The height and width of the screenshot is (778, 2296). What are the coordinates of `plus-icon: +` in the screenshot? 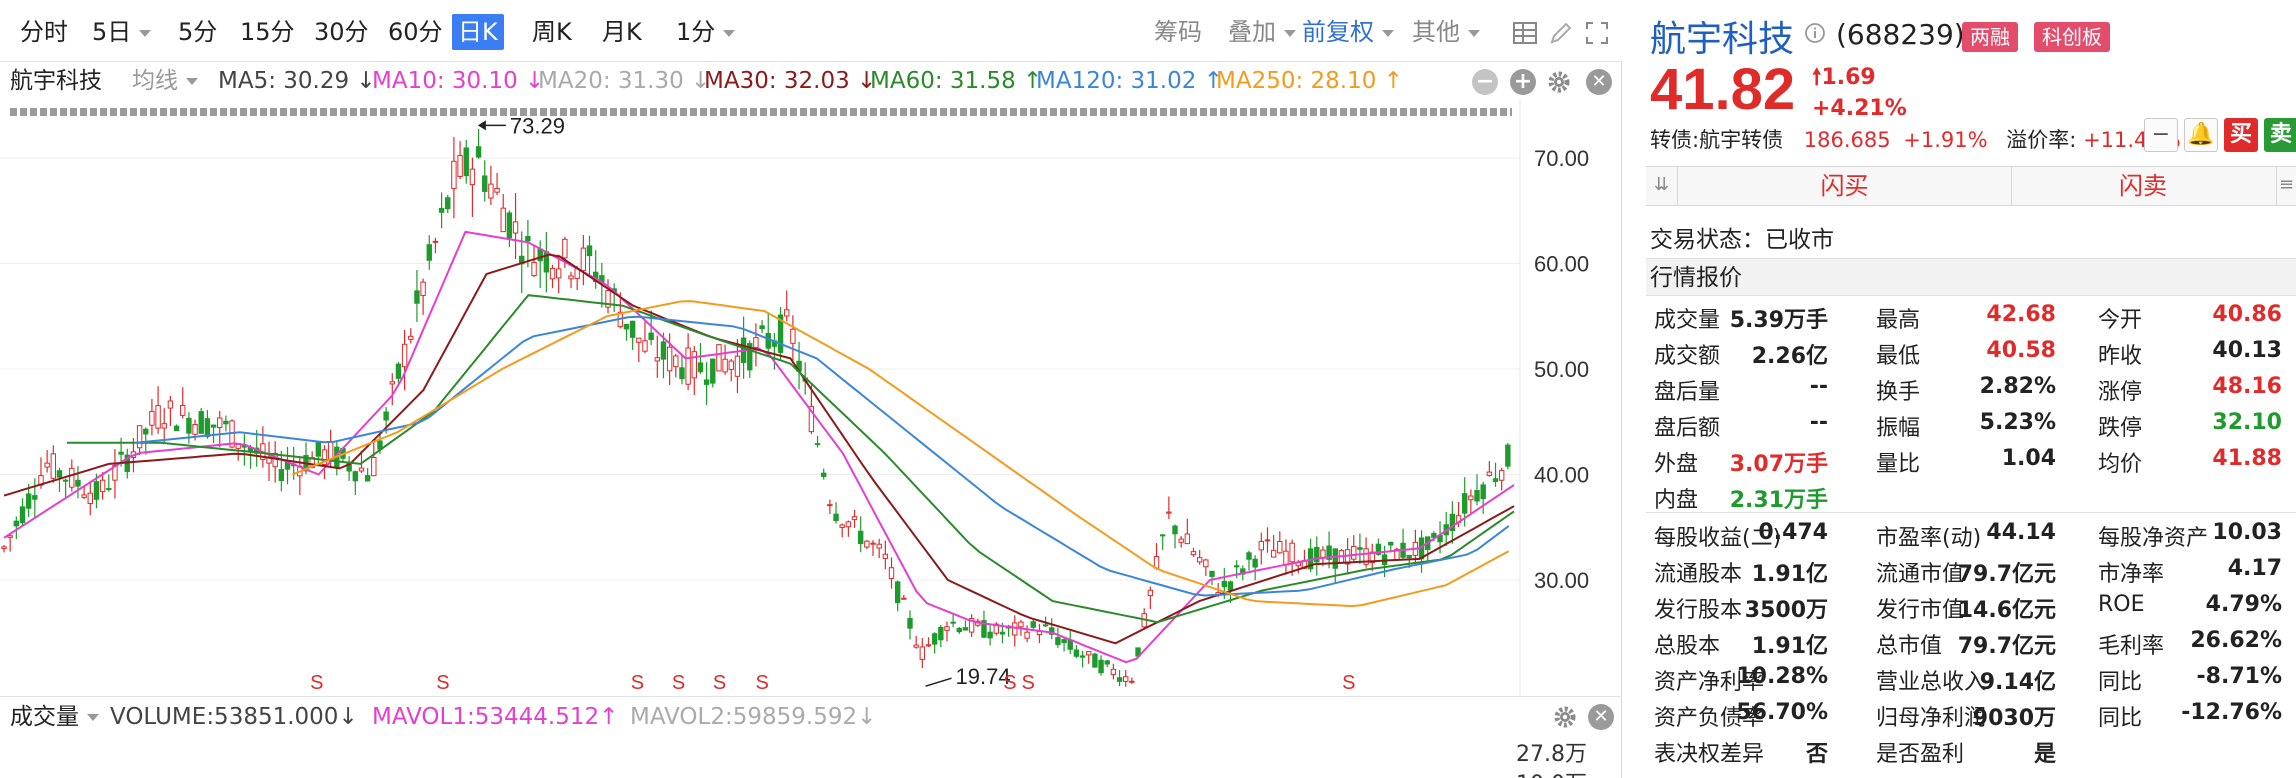 It's located at (1523, 82).